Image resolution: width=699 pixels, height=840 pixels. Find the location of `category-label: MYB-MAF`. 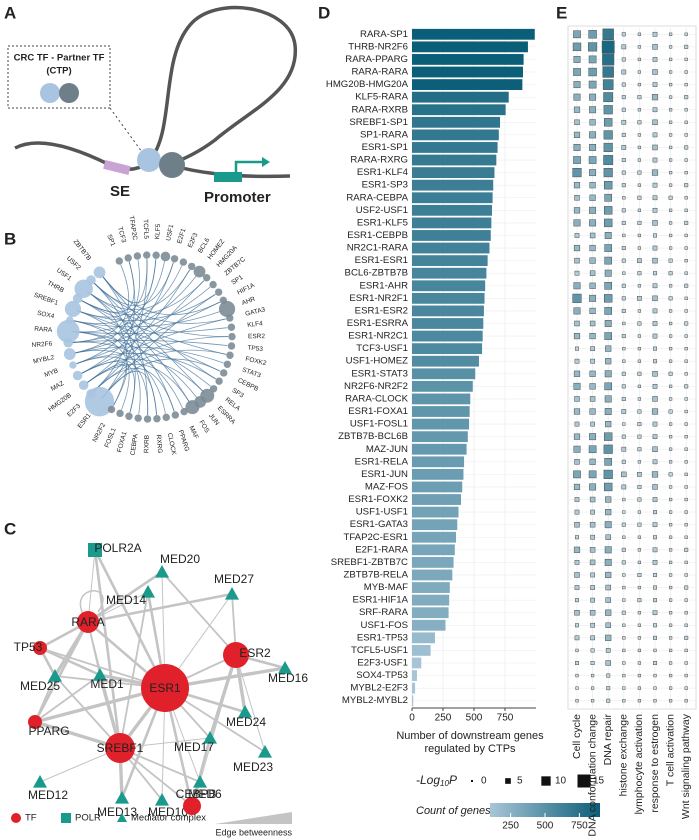

category-label: MYB-MAF is located at coordinates (386, 587).